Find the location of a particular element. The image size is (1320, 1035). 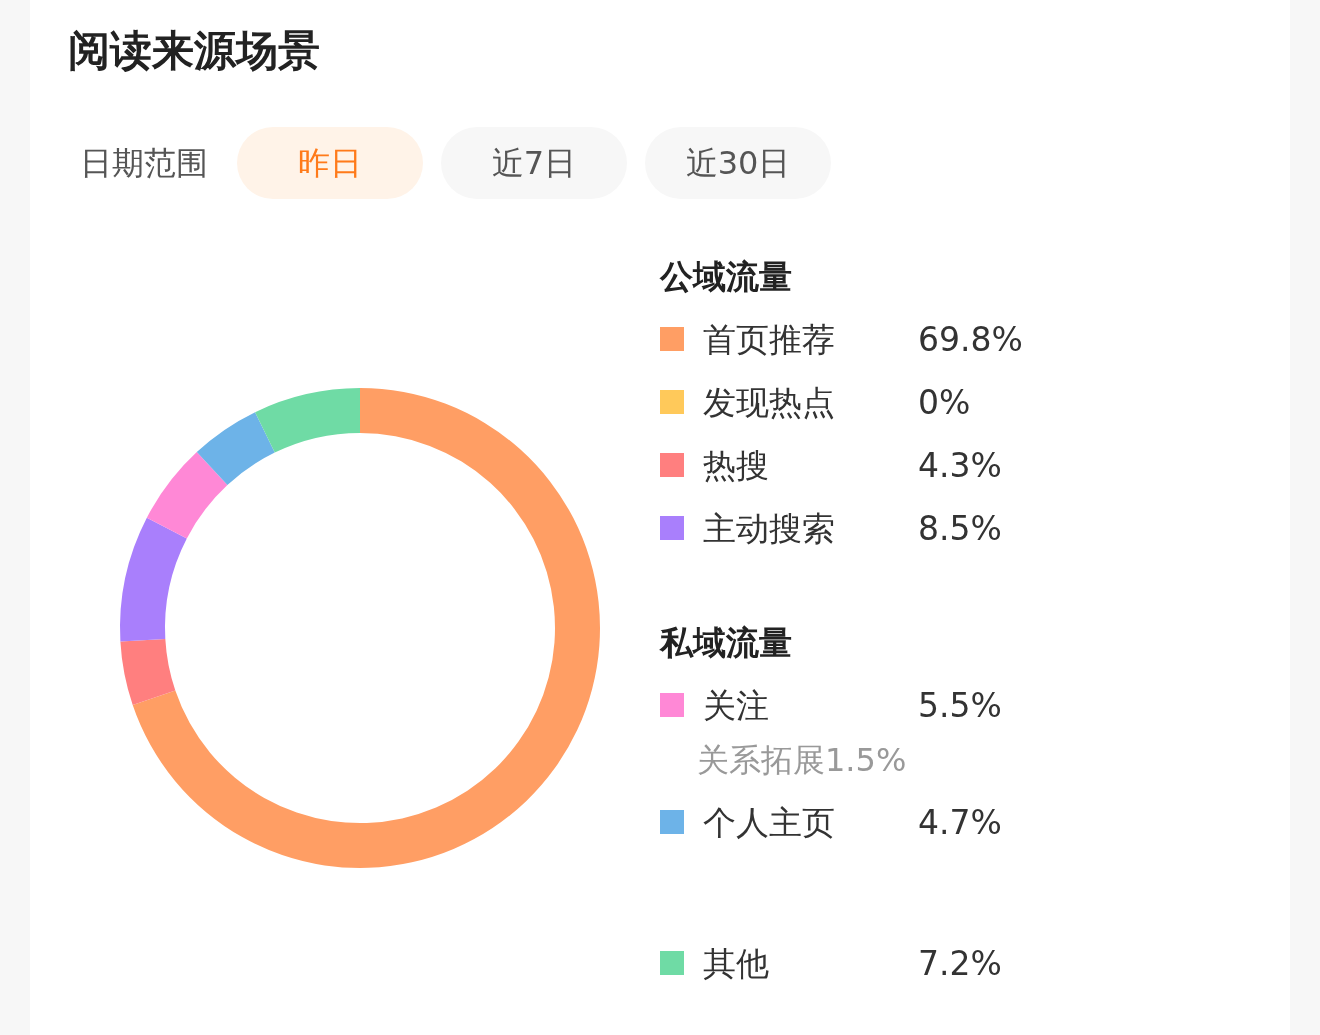

text: 0% is located at coordinates (944, 402).